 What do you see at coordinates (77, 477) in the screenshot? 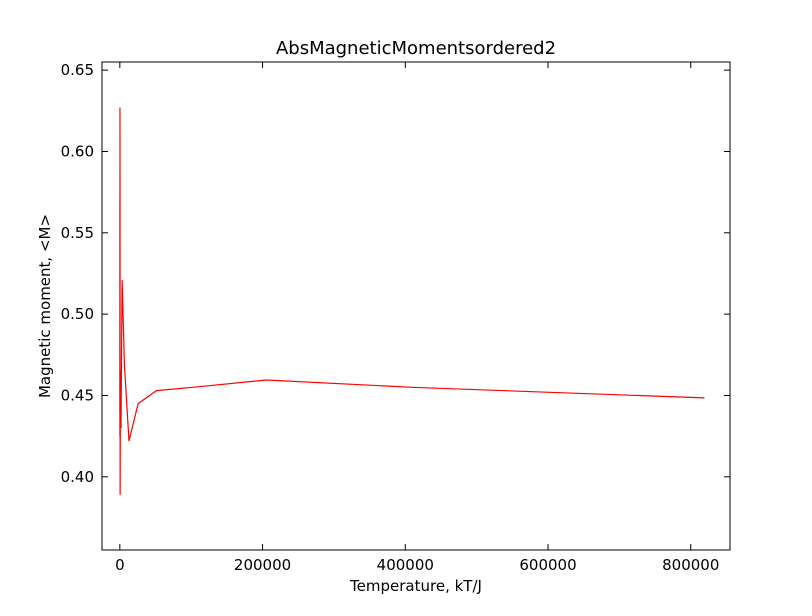
I see `y-tick-label: 0.40` at bounding box center [77, 477].